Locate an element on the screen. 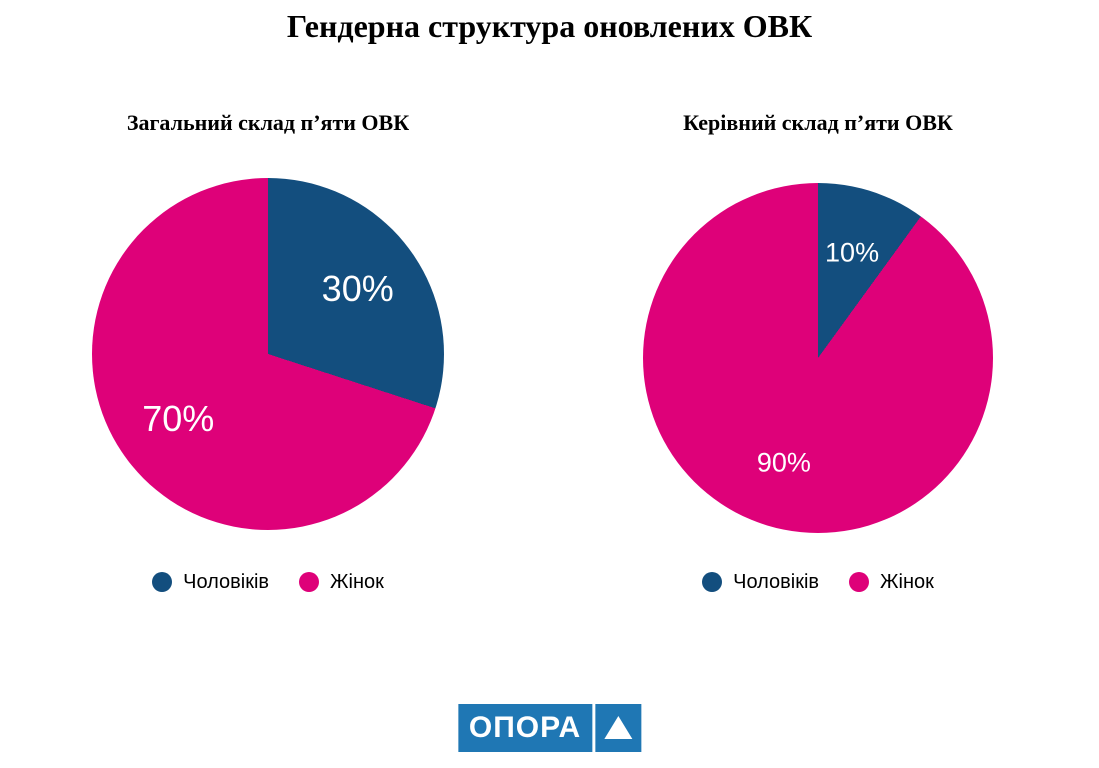 The width and height of the screenshot is (1099, 768). chart-title-leadership: Керівний склад п’яти ОВК is located at coordinates (818, 122).